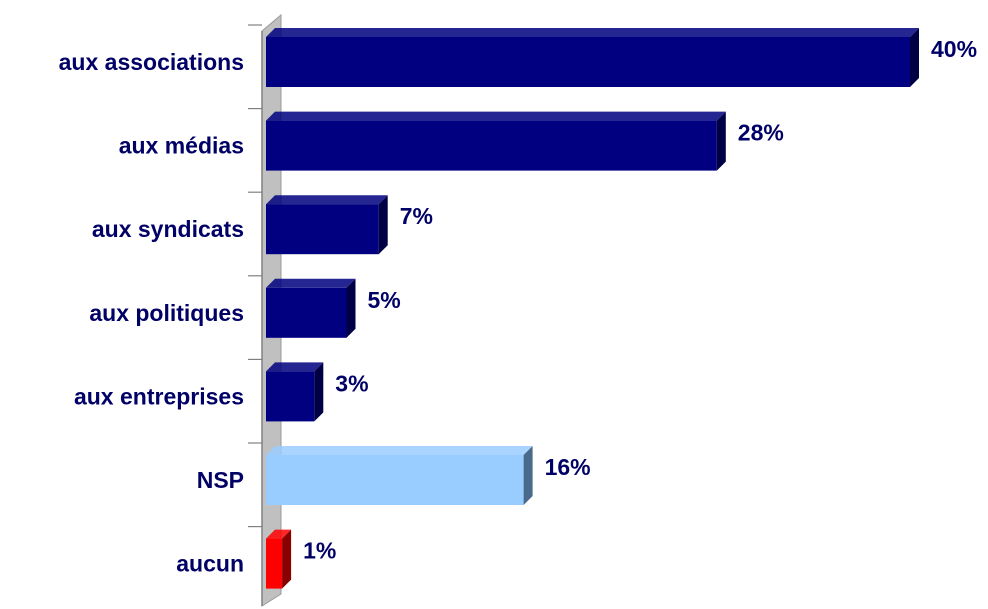  Describe the element at coordinates (351, 383) in the screenshot. I see `value-label: 3%` at that location.